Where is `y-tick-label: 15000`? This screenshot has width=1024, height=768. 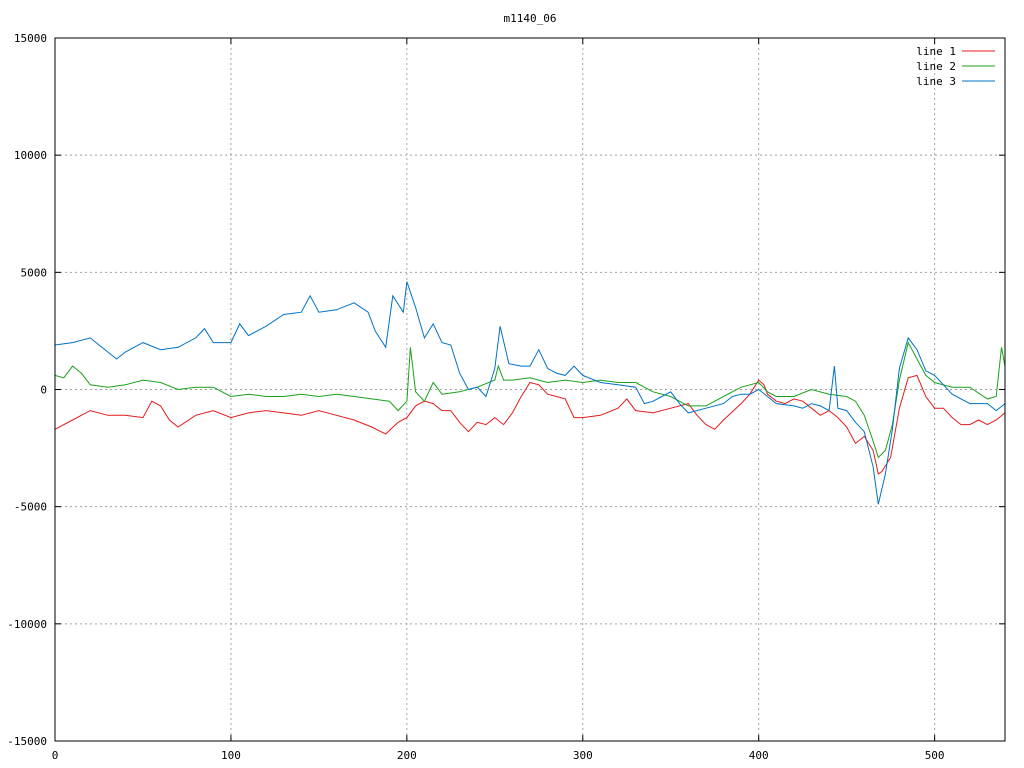 y-tick-label: 15000 is located at coordinates (30, 38).